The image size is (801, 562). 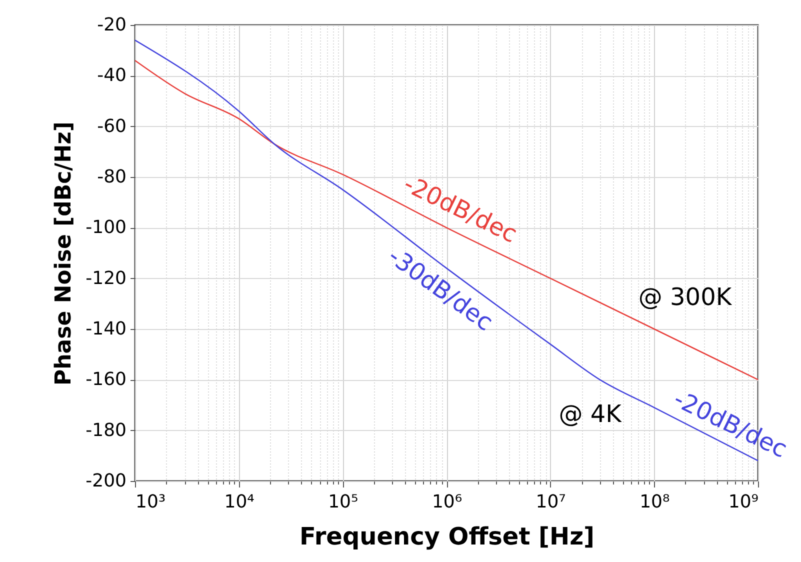 I want to click on y-tick-label: -100, so click(x=106, y=227).